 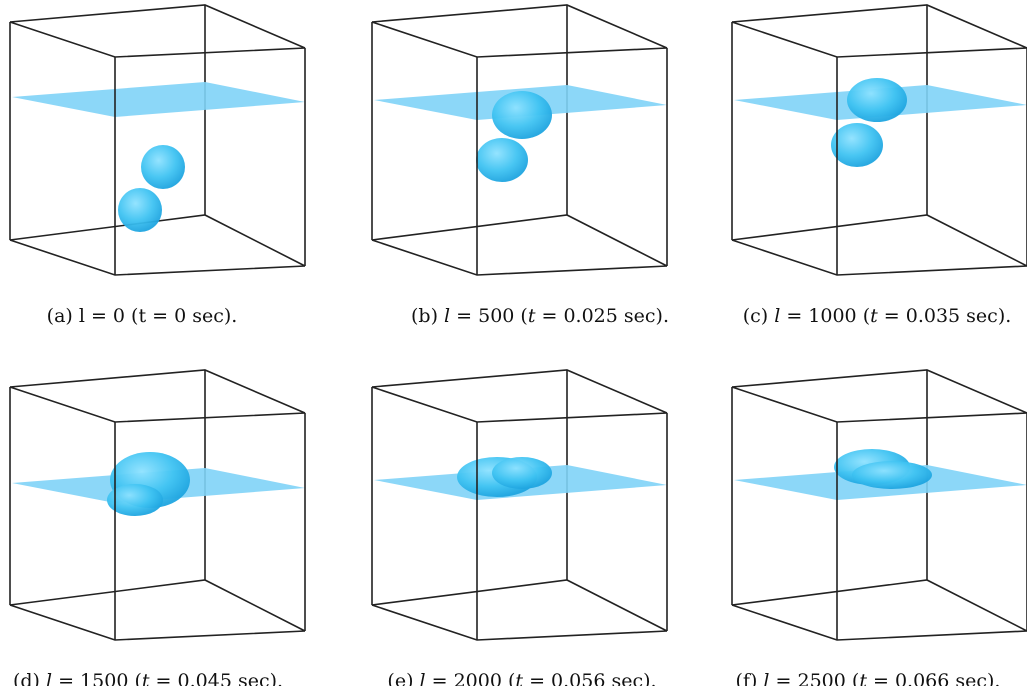 I want to click on caption-part: = 2000 (, so click(x=471, y=678).